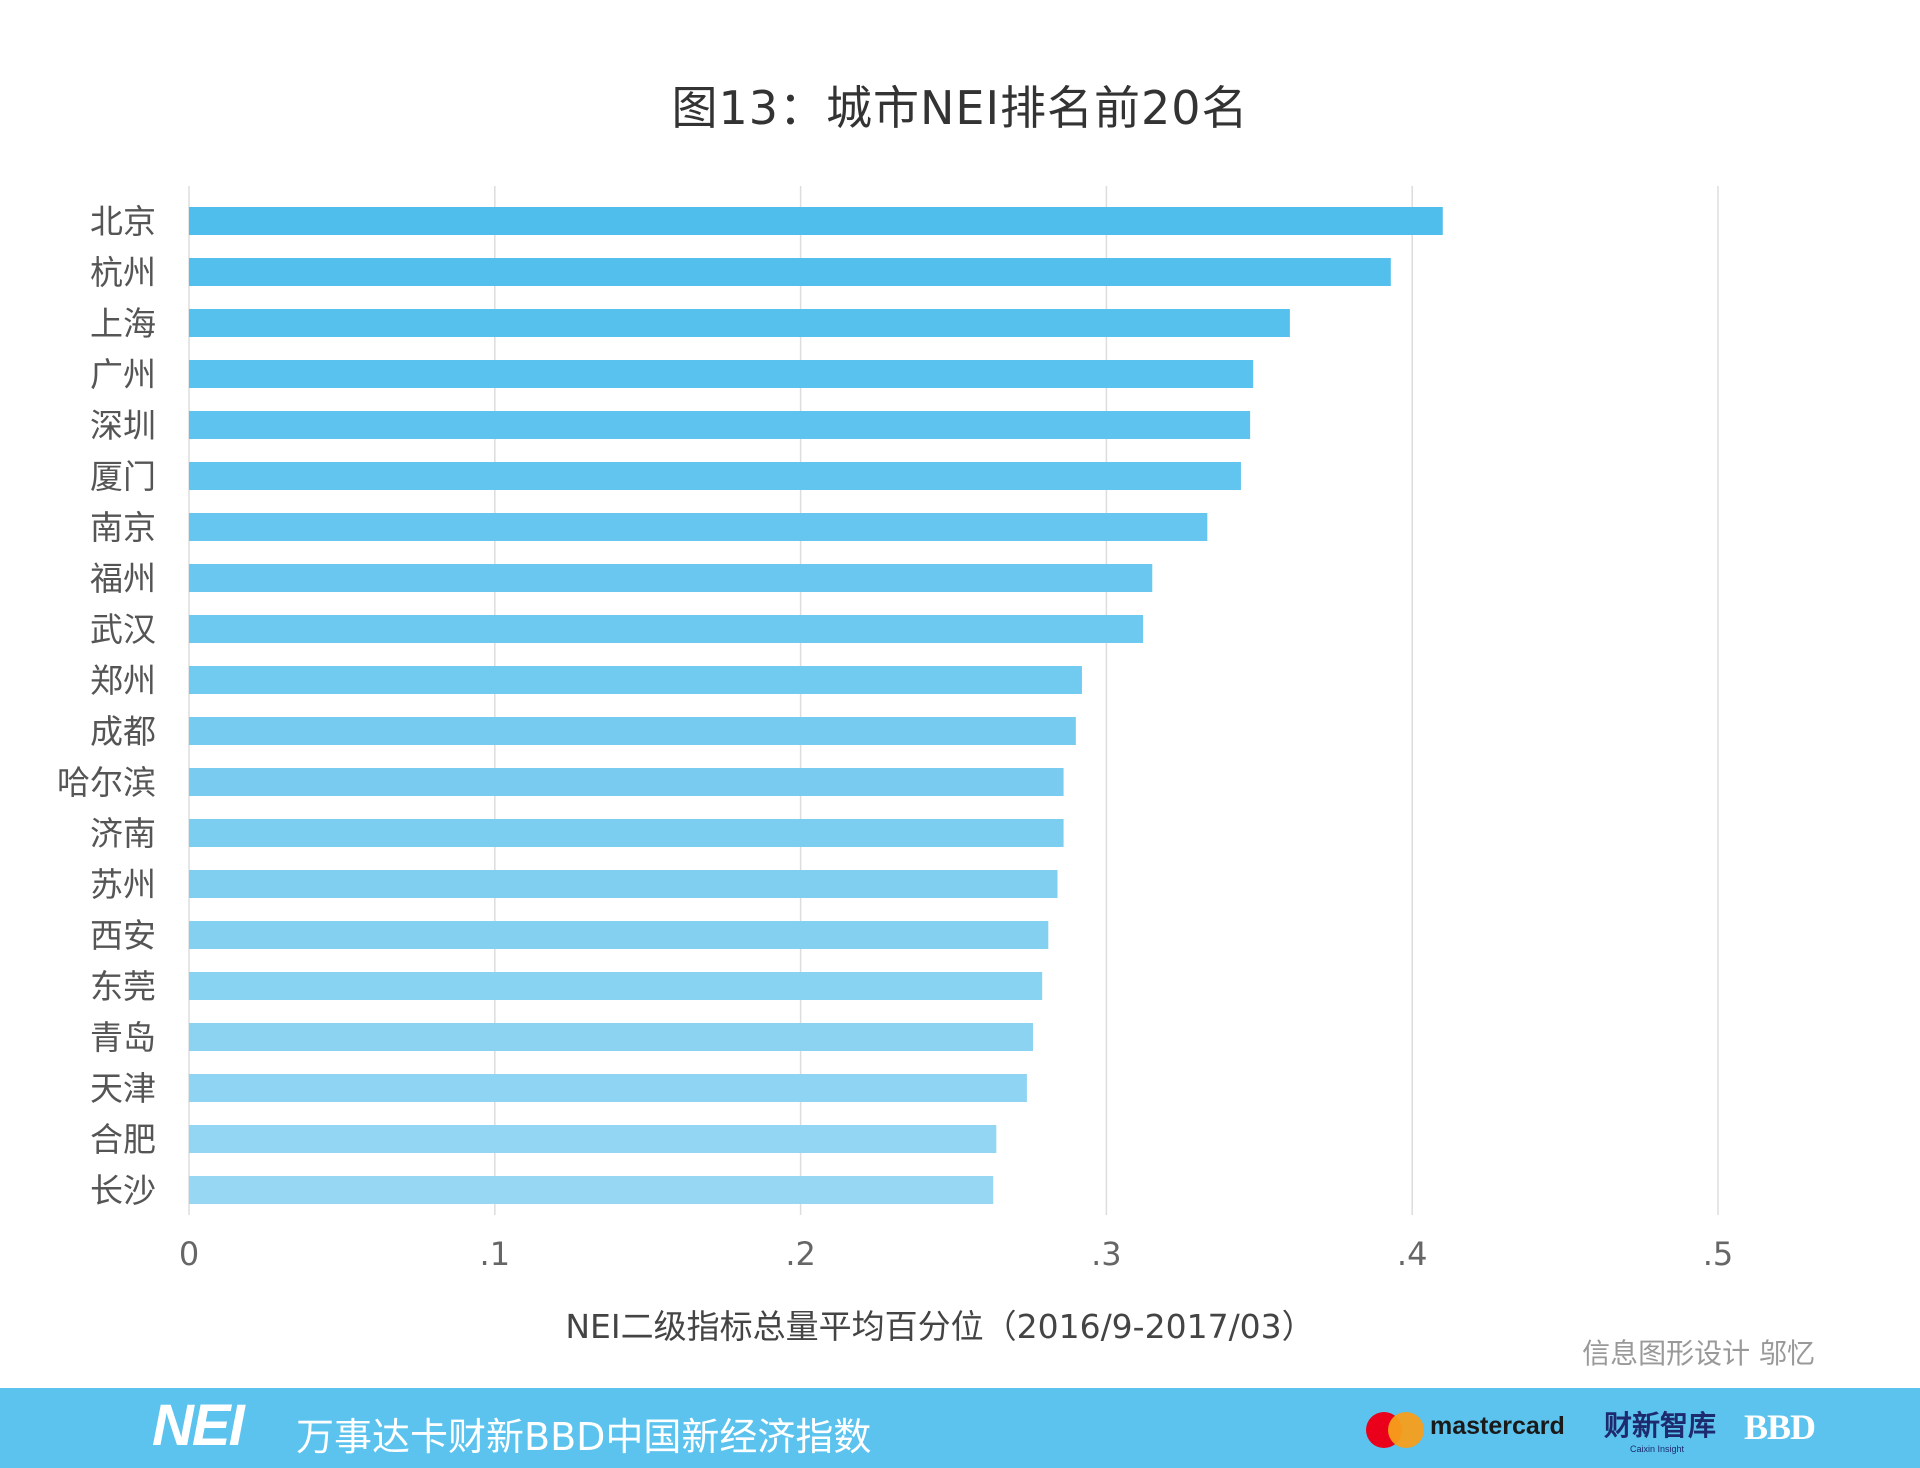 The image size is (1920, 1468). Describe the element at coordinates (123, 1037) in the screenshot. I see `y-category-label: 青岛` at that location.